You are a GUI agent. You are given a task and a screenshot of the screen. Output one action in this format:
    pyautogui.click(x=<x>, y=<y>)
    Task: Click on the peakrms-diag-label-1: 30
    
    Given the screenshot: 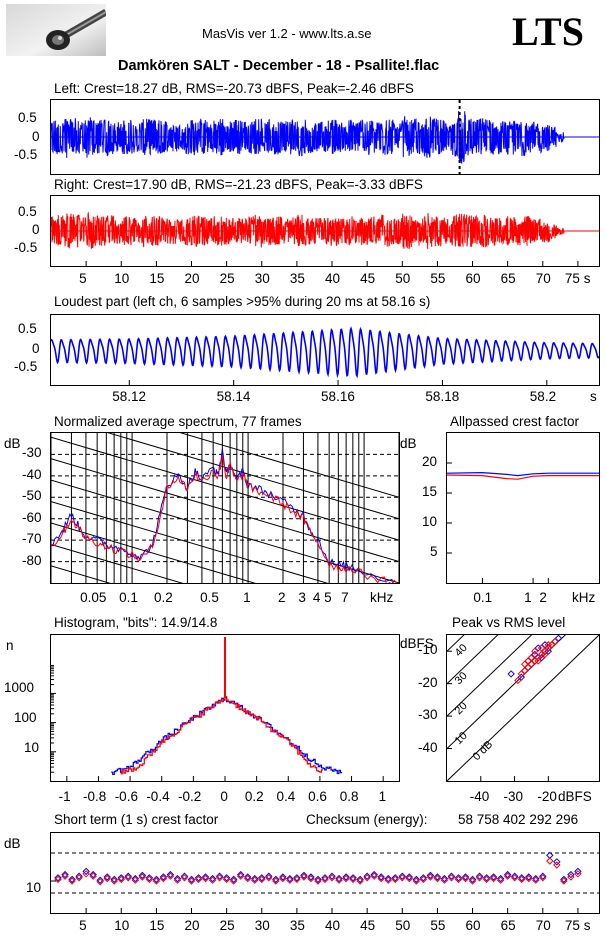 What is the action you would take?
    pyautogui.click(x=461, y=678)
    